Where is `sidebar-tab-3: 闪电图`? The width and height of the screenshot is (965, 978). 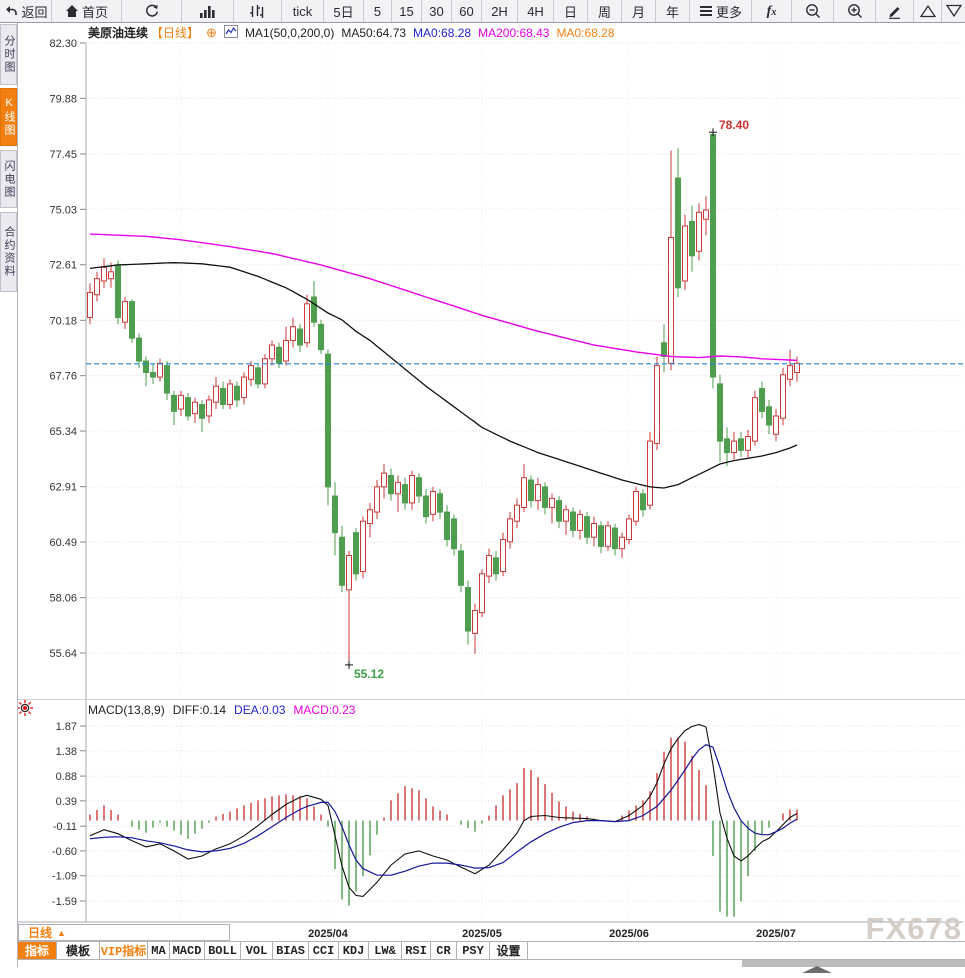
sidebar-tab-3: 闪电图 is located at coordinates (8, 179).